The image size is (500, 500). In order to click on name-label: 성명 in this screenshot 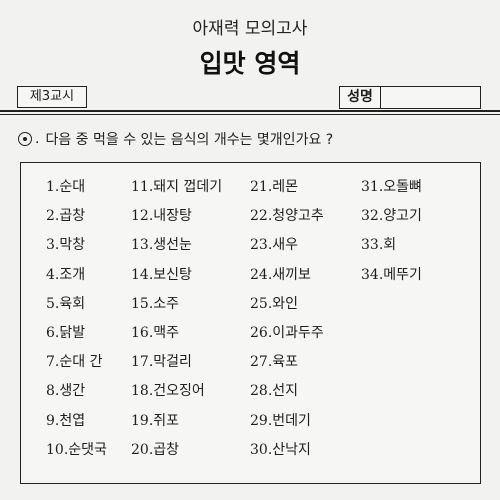, I will do `click(360, 97)`.